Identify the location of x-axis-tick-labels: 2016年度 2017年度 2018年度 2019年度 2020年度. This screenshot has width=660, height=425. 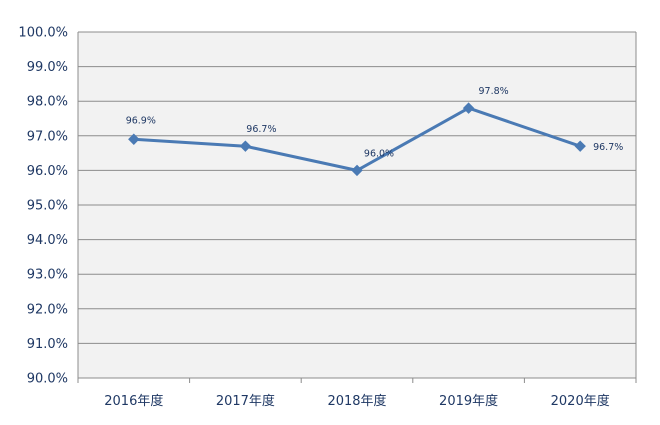
(356, 401).